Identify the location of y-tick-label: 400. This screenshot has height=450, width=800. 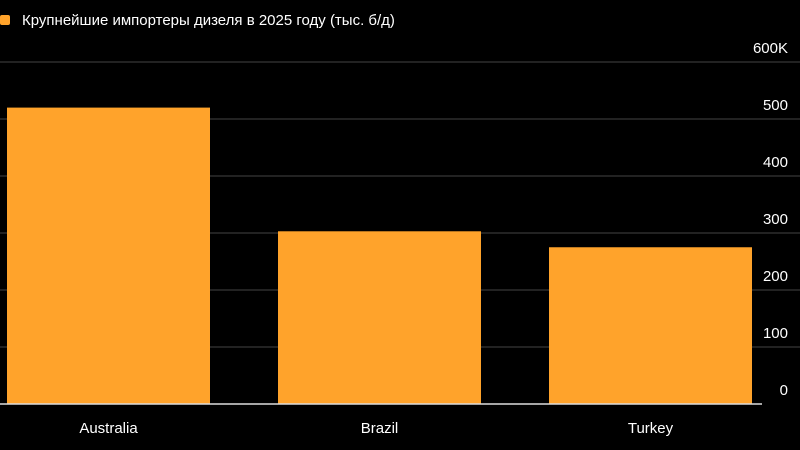
(775, 162).